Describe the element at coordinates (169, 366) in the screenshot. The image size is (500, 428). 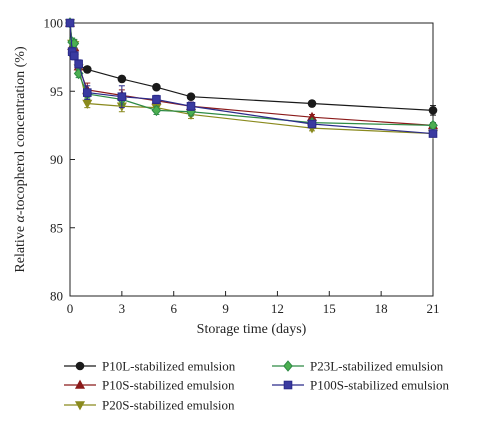
I see `legend-label: P10L-stabilized emulsion` at that location.